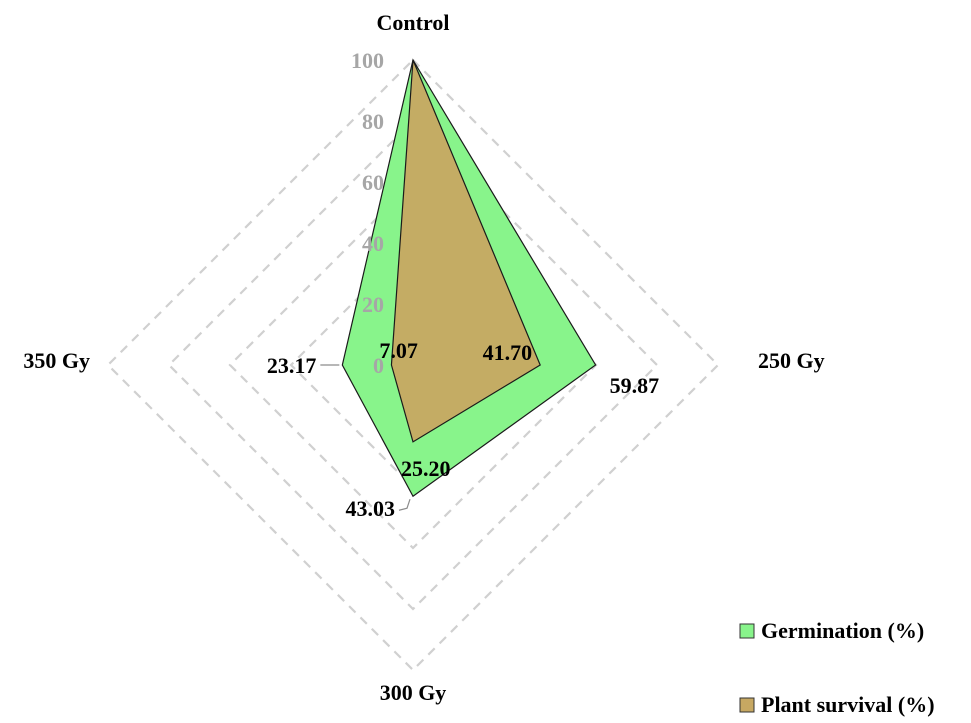 The image size is (971, 723). I want to click on data-label-plant-survival-1: 41.70, so click(508, 352).